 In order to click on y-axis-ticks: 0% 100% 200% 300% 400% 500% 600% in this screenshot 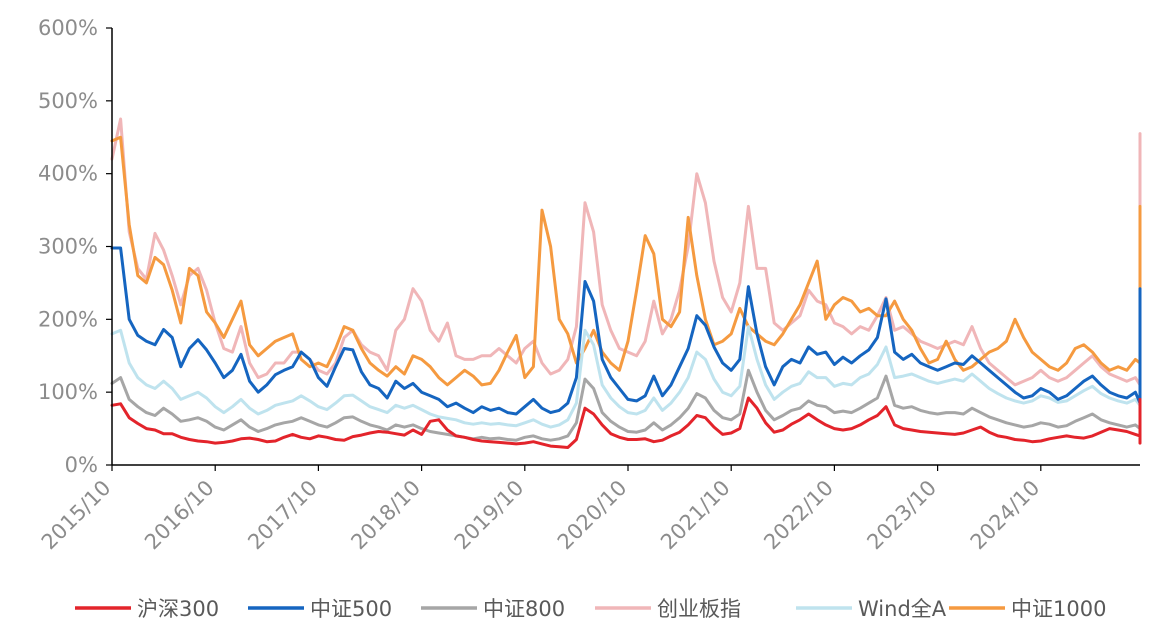, I will do `click(75, 246)`.